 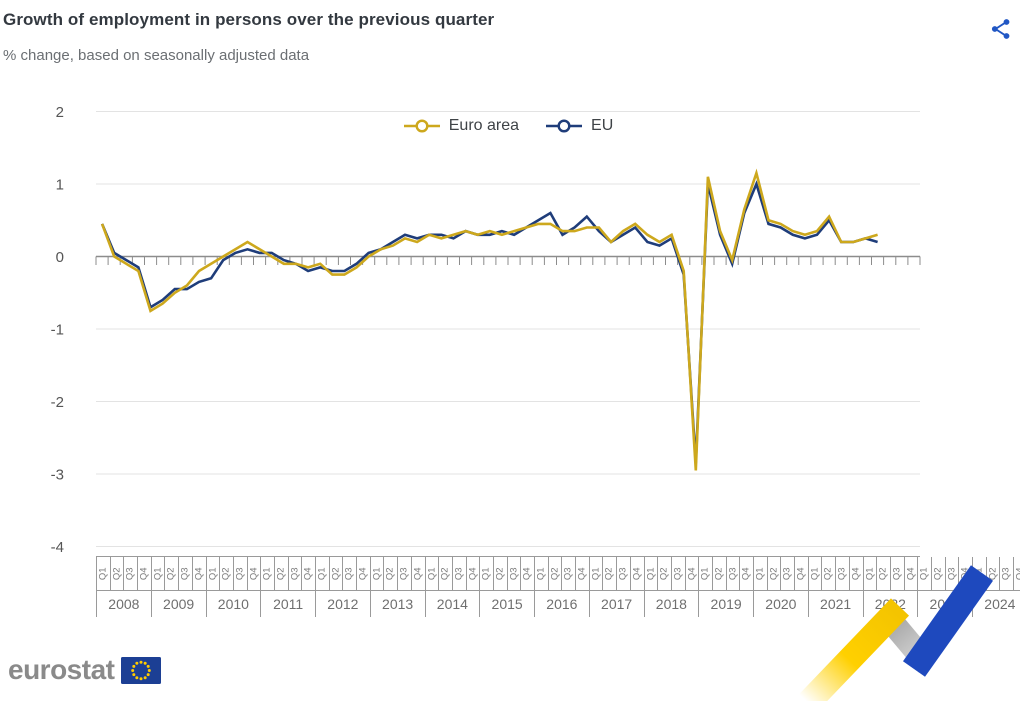 I want to click on year-column: Q1 Q2 Q3 Q4 2009, so click(x=178, y=587).